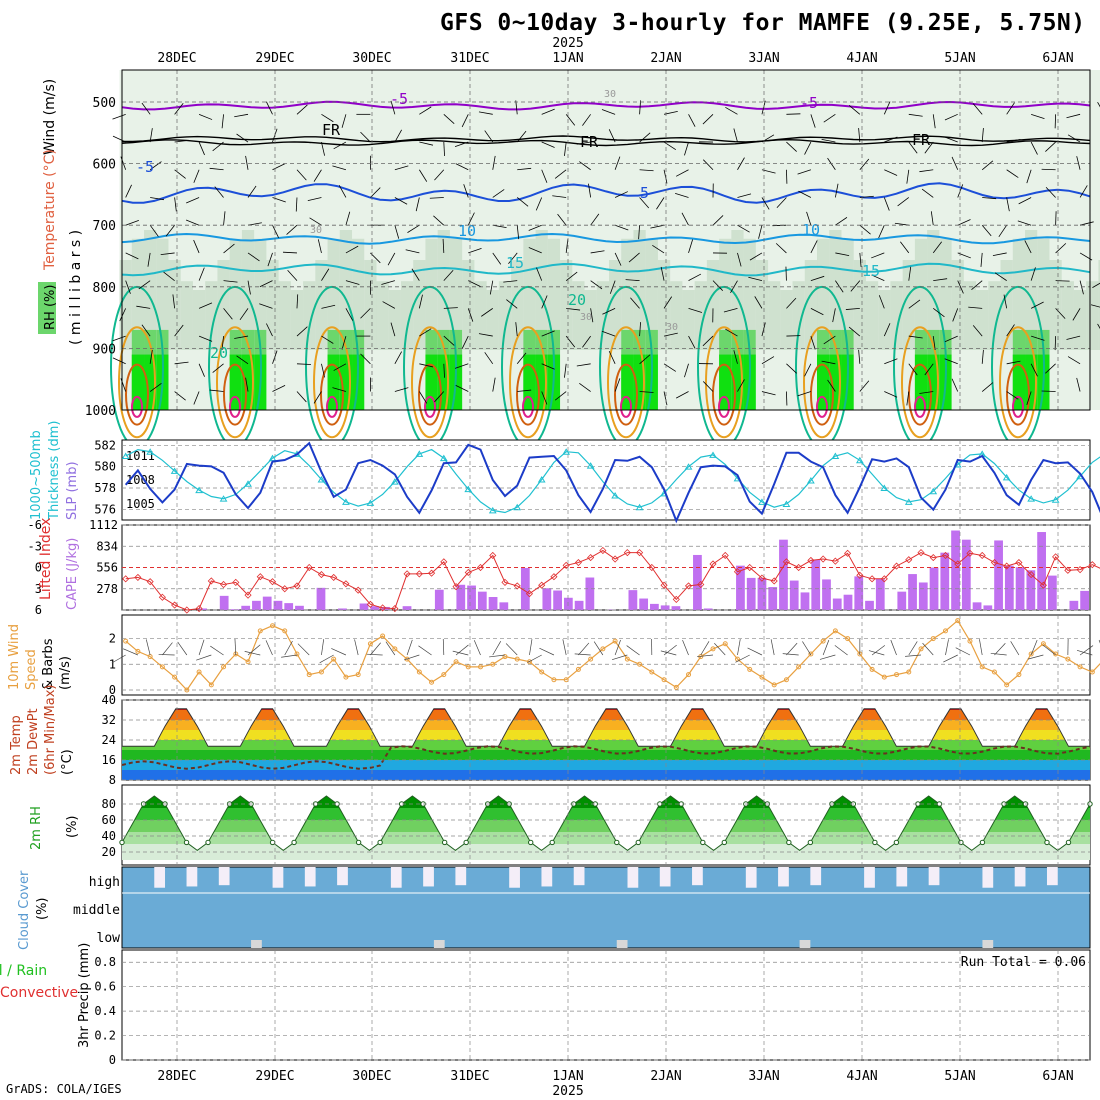 This screenshot has height=1100, width=1100. I want to click on top-date-label: 2JAN, so click(665, 58).